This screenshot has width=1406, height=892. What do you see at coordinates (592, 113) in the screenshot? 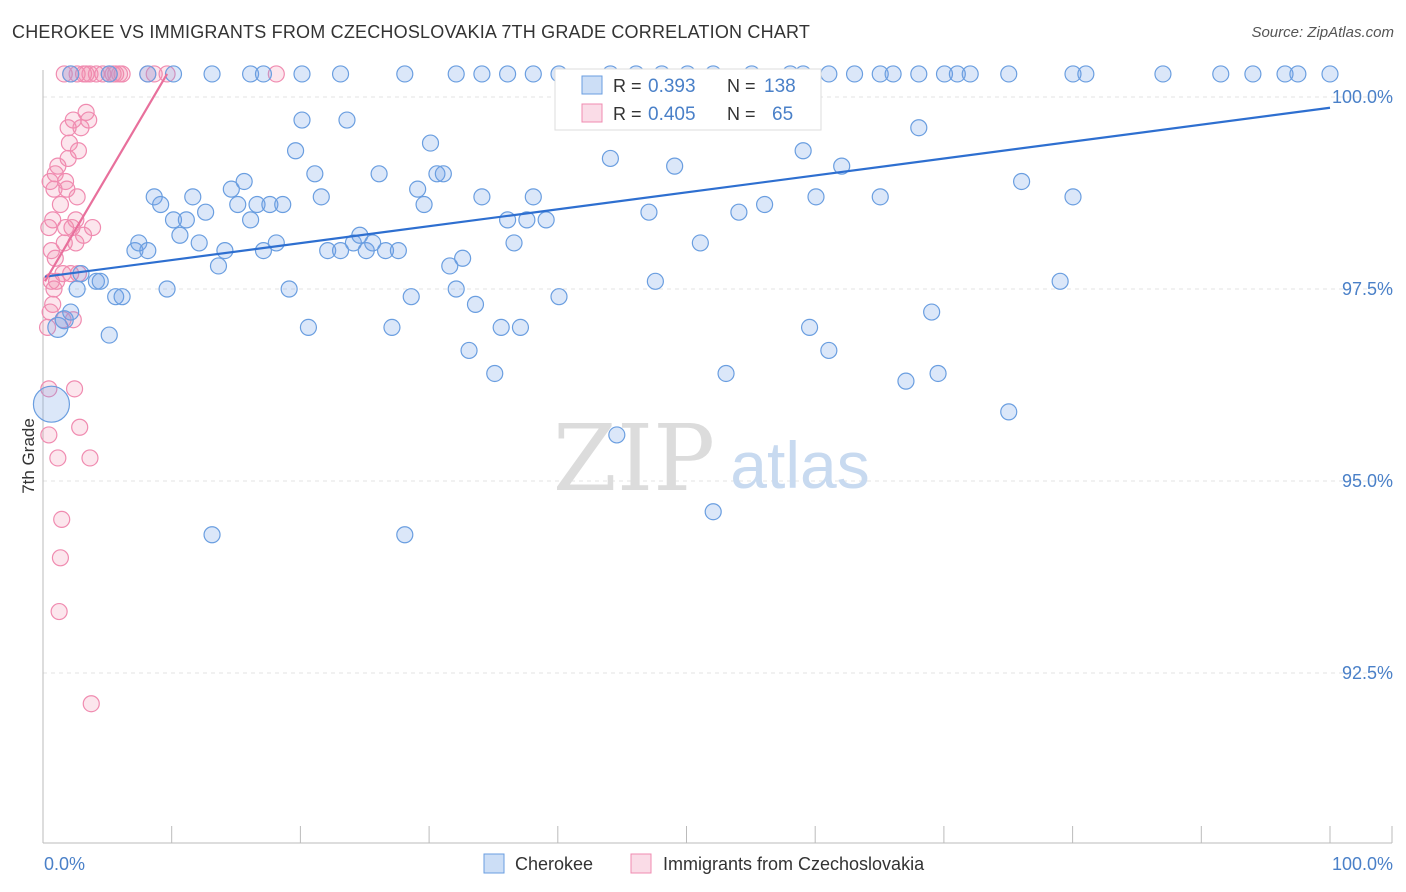
I see `legend-swatch-immigrants` at bounding box center [592, 113].